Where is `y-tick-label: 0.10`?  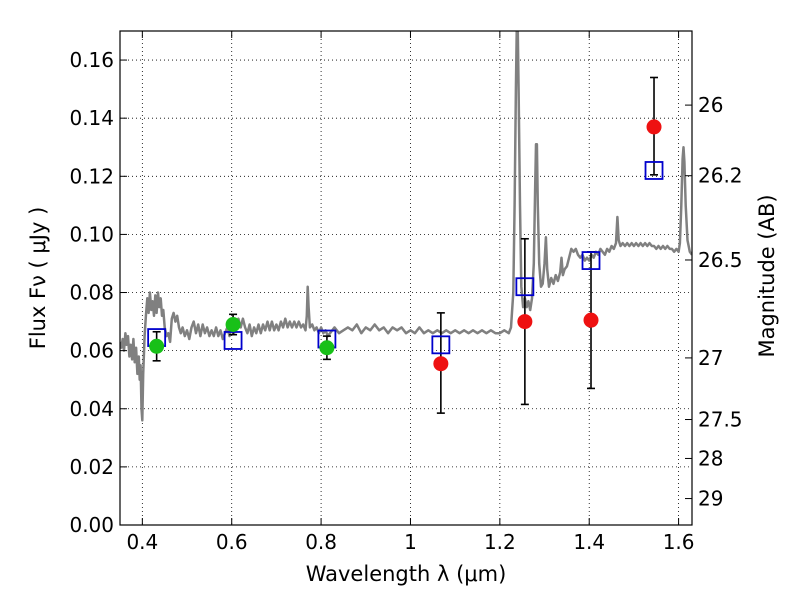
y-tick-label: 0.10 is located at coordinates (91, 234).